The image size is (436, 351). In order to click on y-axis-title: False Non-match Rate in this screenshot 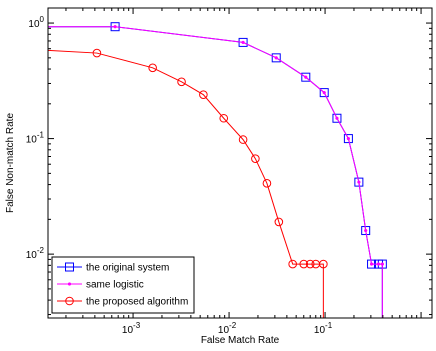, I will do `click(10, 163)`.